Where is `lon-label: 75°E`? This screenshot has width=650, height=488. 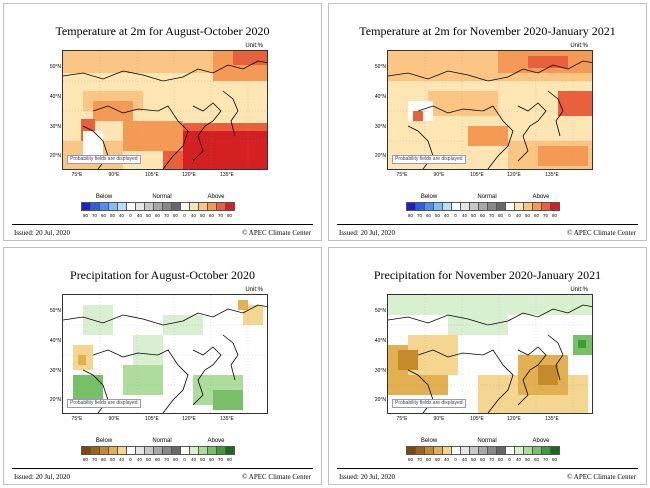
lon-label: 75°E is located at coordinates (77, 175).